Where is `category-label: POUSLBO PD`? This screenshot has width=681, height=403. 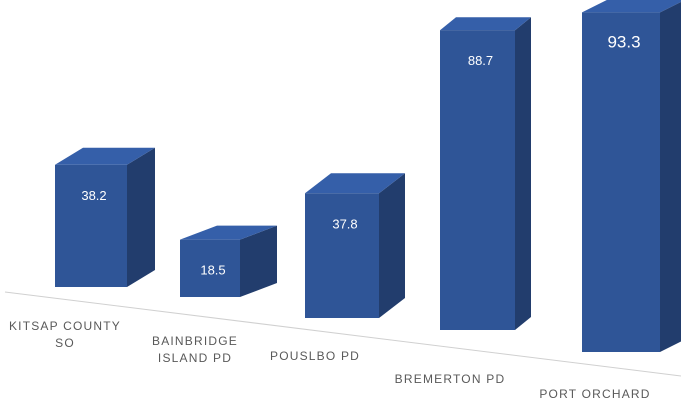
category-label: POUSLBO PD is located at coordinates (315, 356).